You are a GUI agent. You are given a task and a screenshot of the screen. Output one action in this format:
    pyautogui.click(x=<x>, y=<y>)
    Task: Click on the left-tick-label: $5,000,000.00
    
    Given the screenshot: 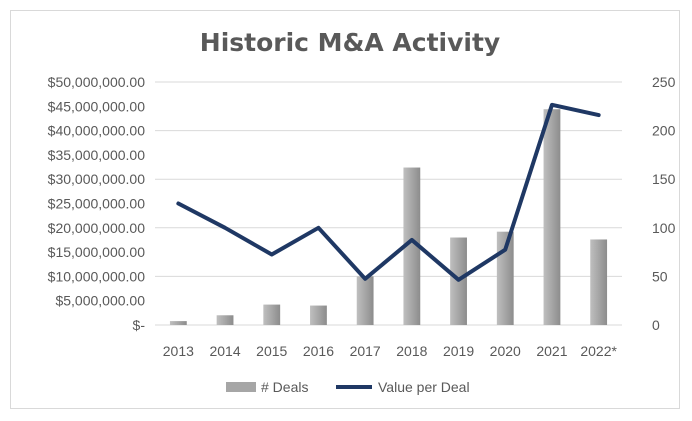 What is the action you would take?
    pyautogui.click(x=100, y=301)
    